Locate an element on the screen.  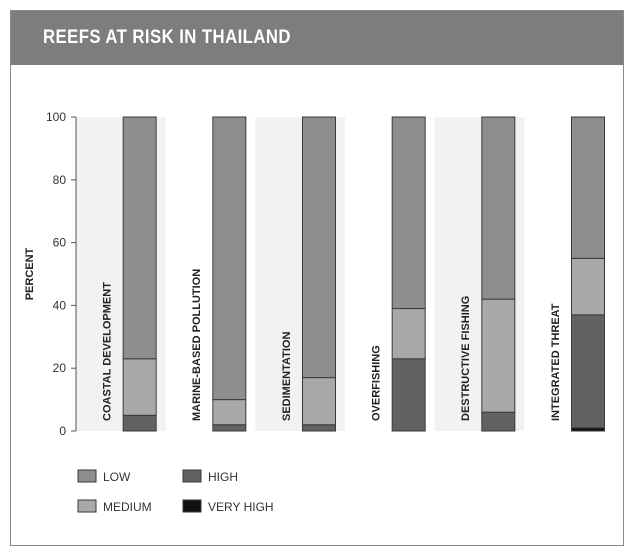
legend-label: LOW is located at coordinates (117, 477).